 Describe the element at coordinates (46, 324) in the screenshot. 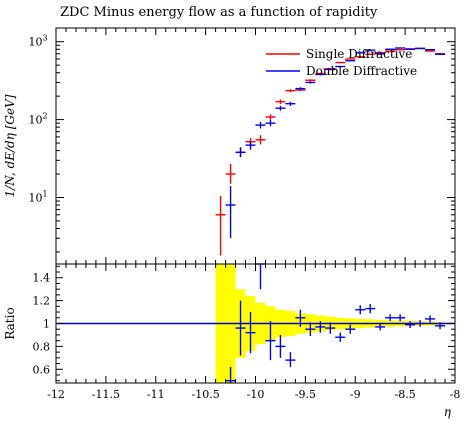

I see `ratio-y-tick-label: 1` at that location.